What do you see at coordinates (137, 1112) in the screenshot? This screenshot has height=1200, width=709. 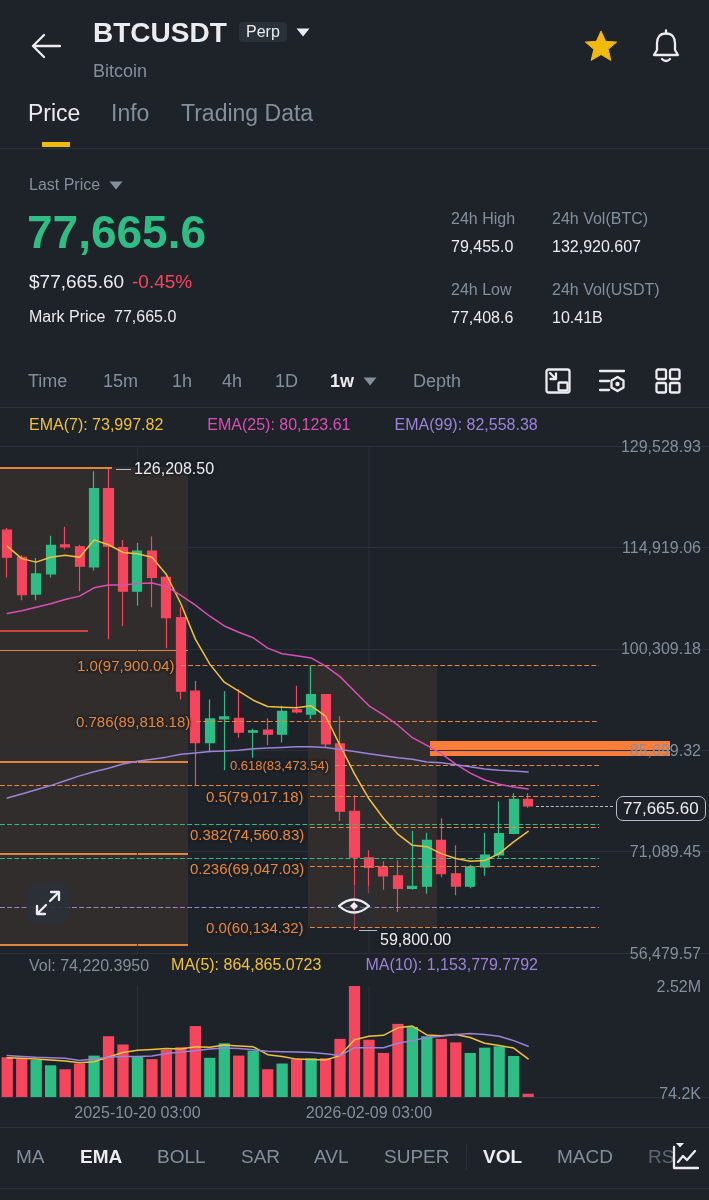 I see `x-tick-label: 2025-10-20 03:00` at bounding box center [137, 1112].